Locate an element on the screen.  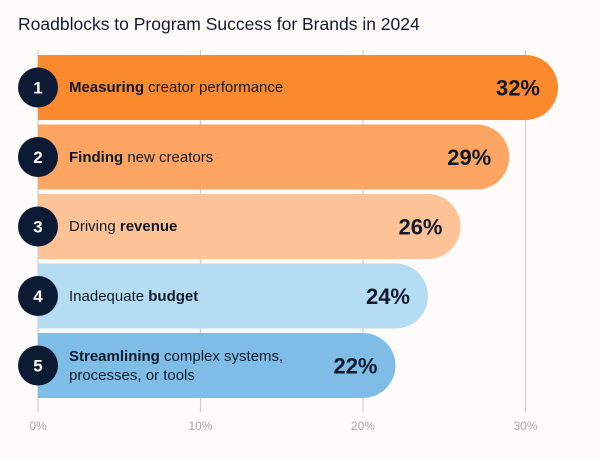
rank-number: 1 is located at coordinates (37, 88).